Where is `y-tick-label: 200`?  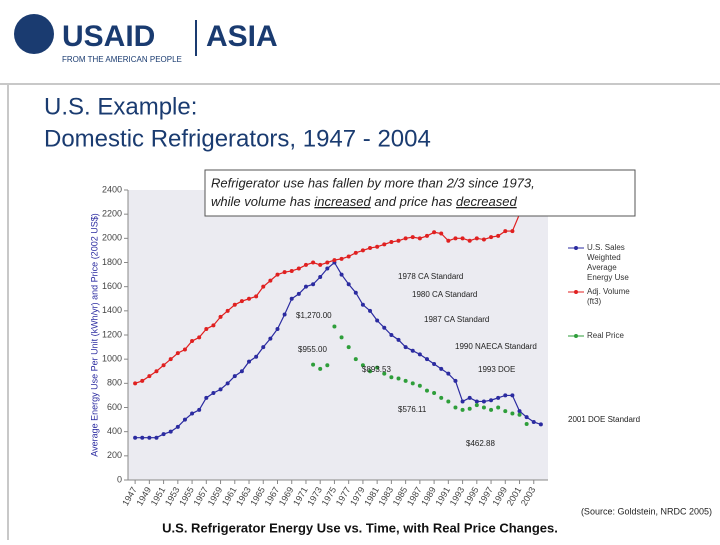
y-tick-label: 200 is located at coordinates (114, 455).